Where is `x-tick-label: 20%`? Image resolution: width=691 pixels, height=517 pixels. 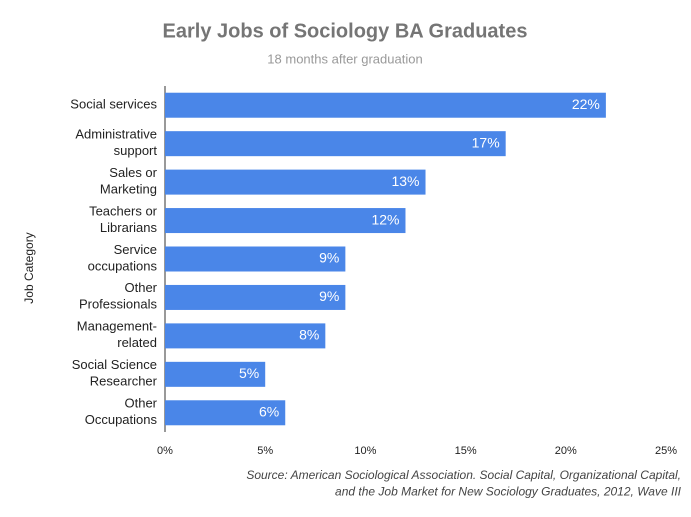
x-tick-label: 20% is located at coordinates (566, 451).